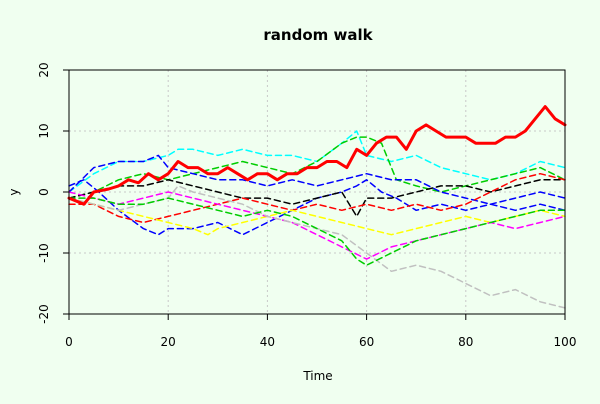  I want to click on y-axis: -20 -10 0 10 20, so click(53, 193).